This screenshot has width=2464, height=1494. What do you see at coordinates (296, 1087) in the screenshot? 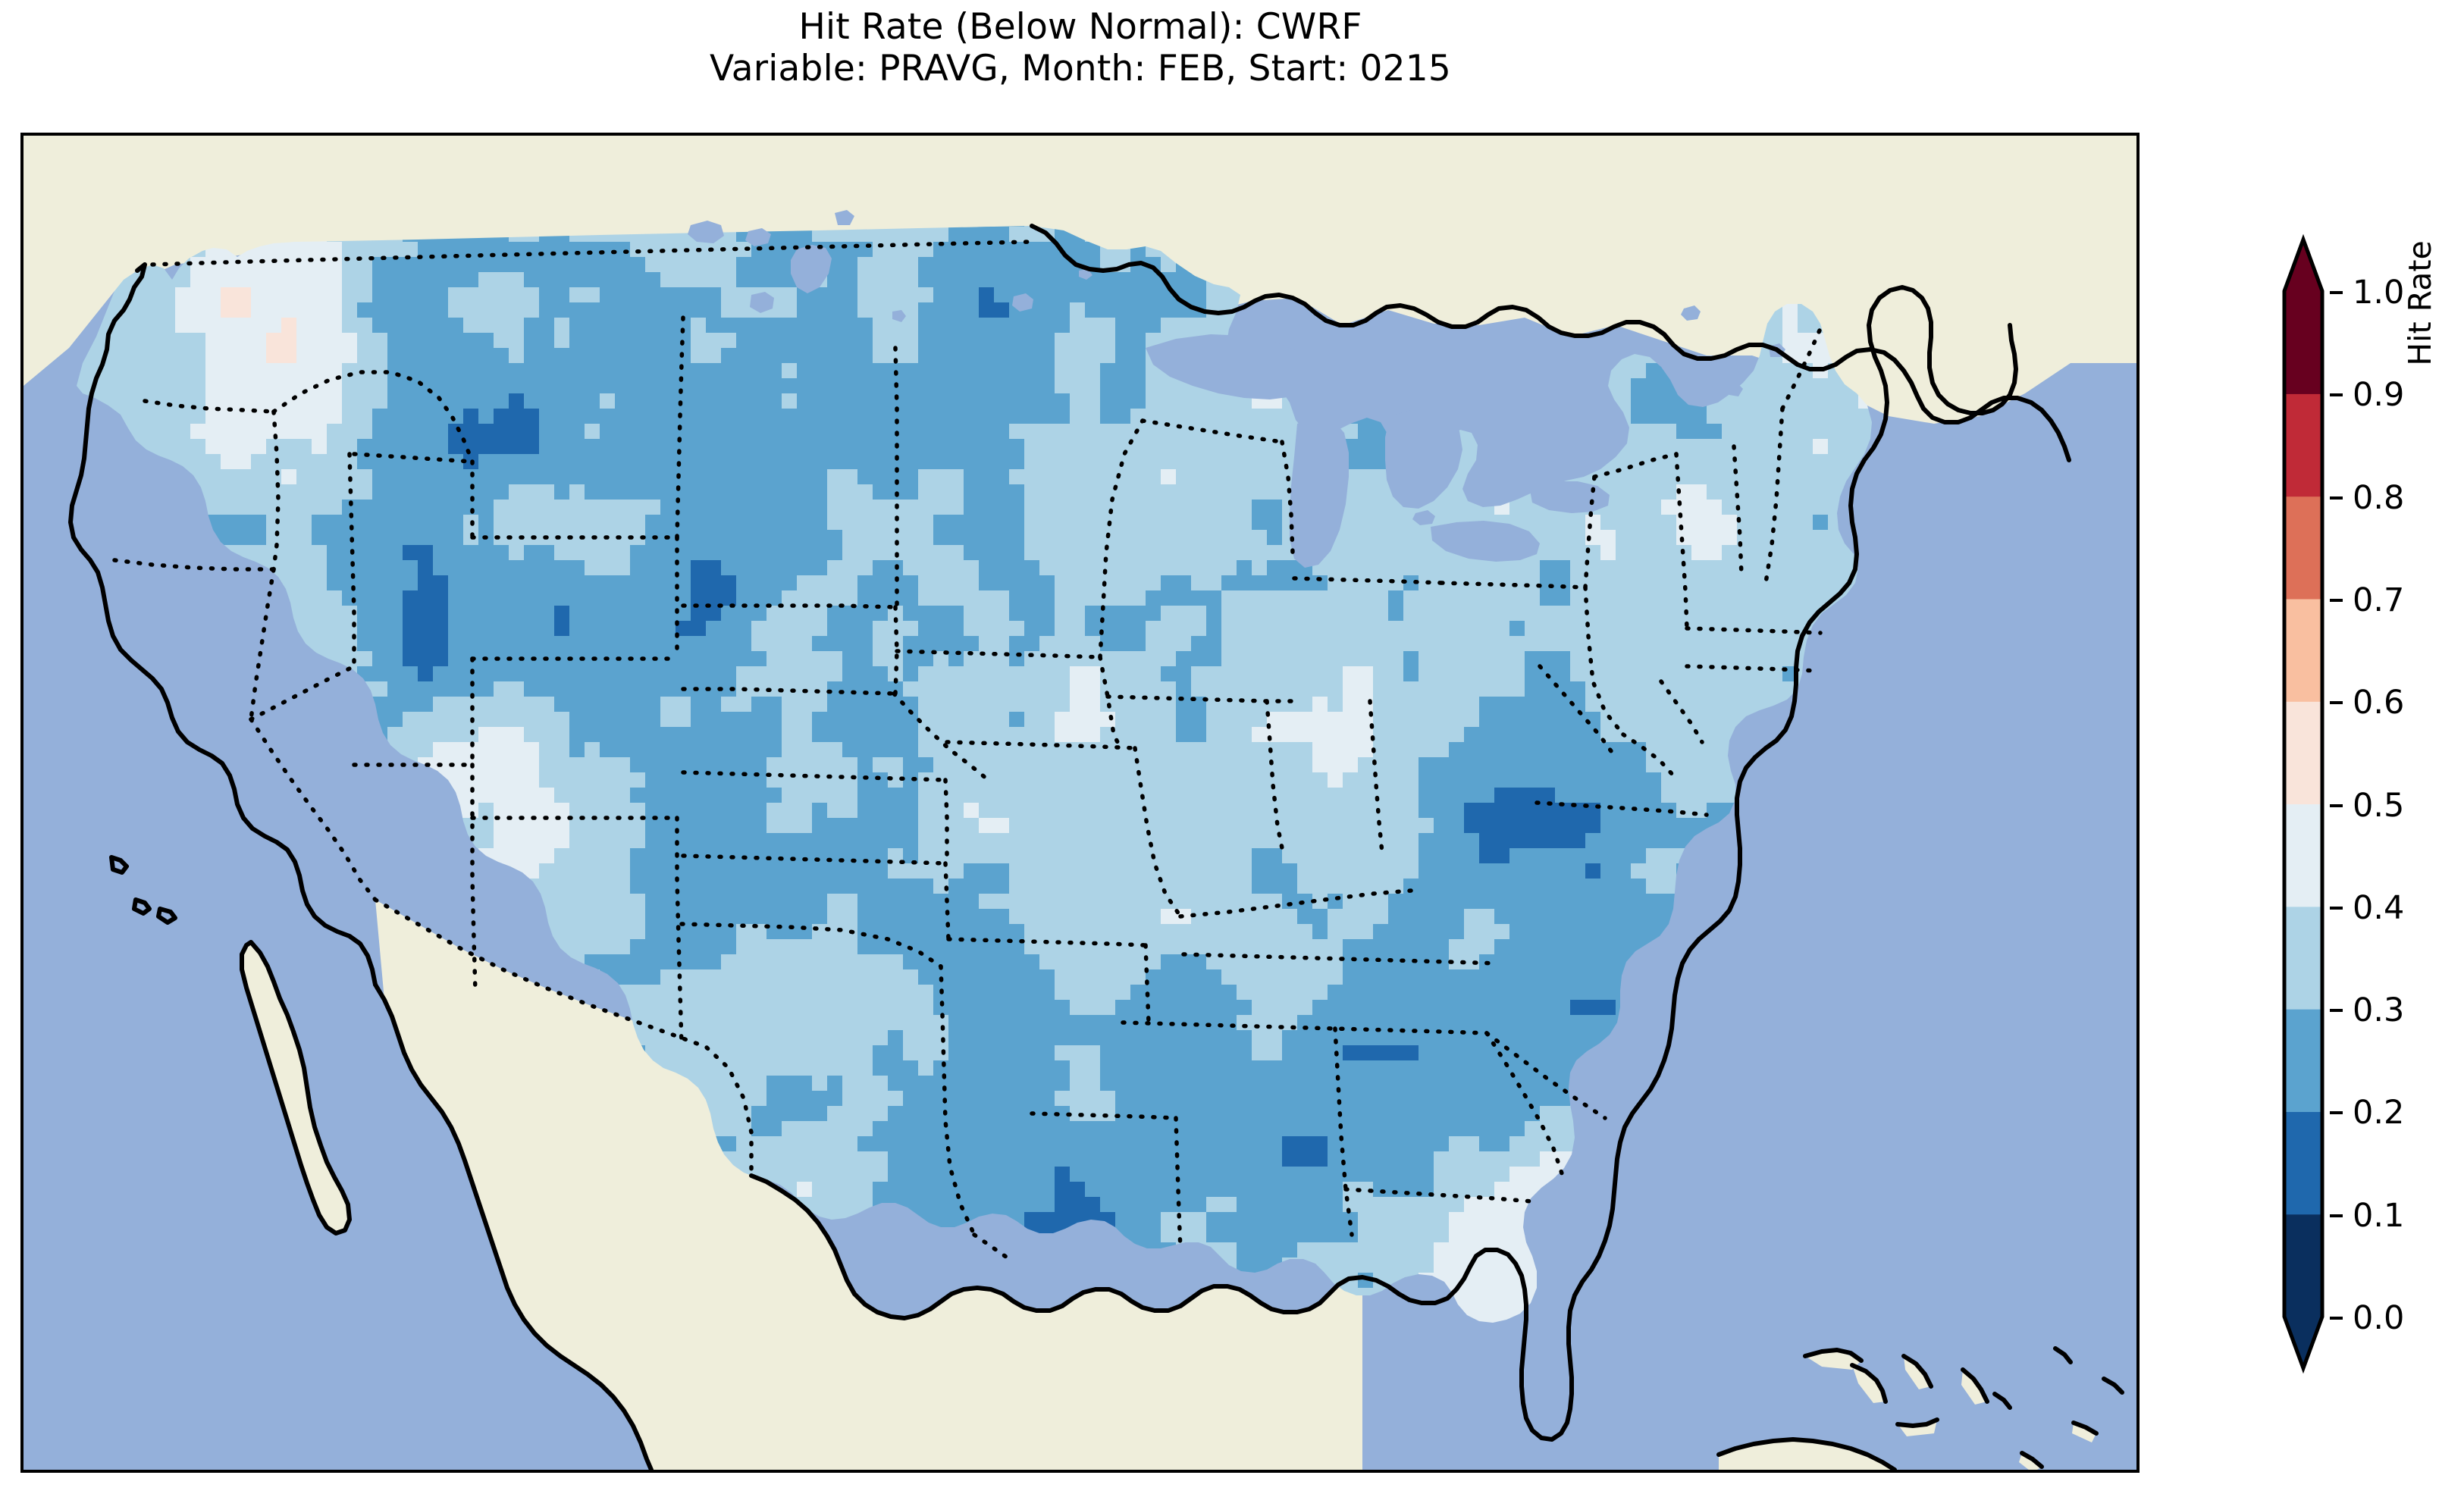
I see `foreign-land-polygon` at bounding box center [296, 1087].